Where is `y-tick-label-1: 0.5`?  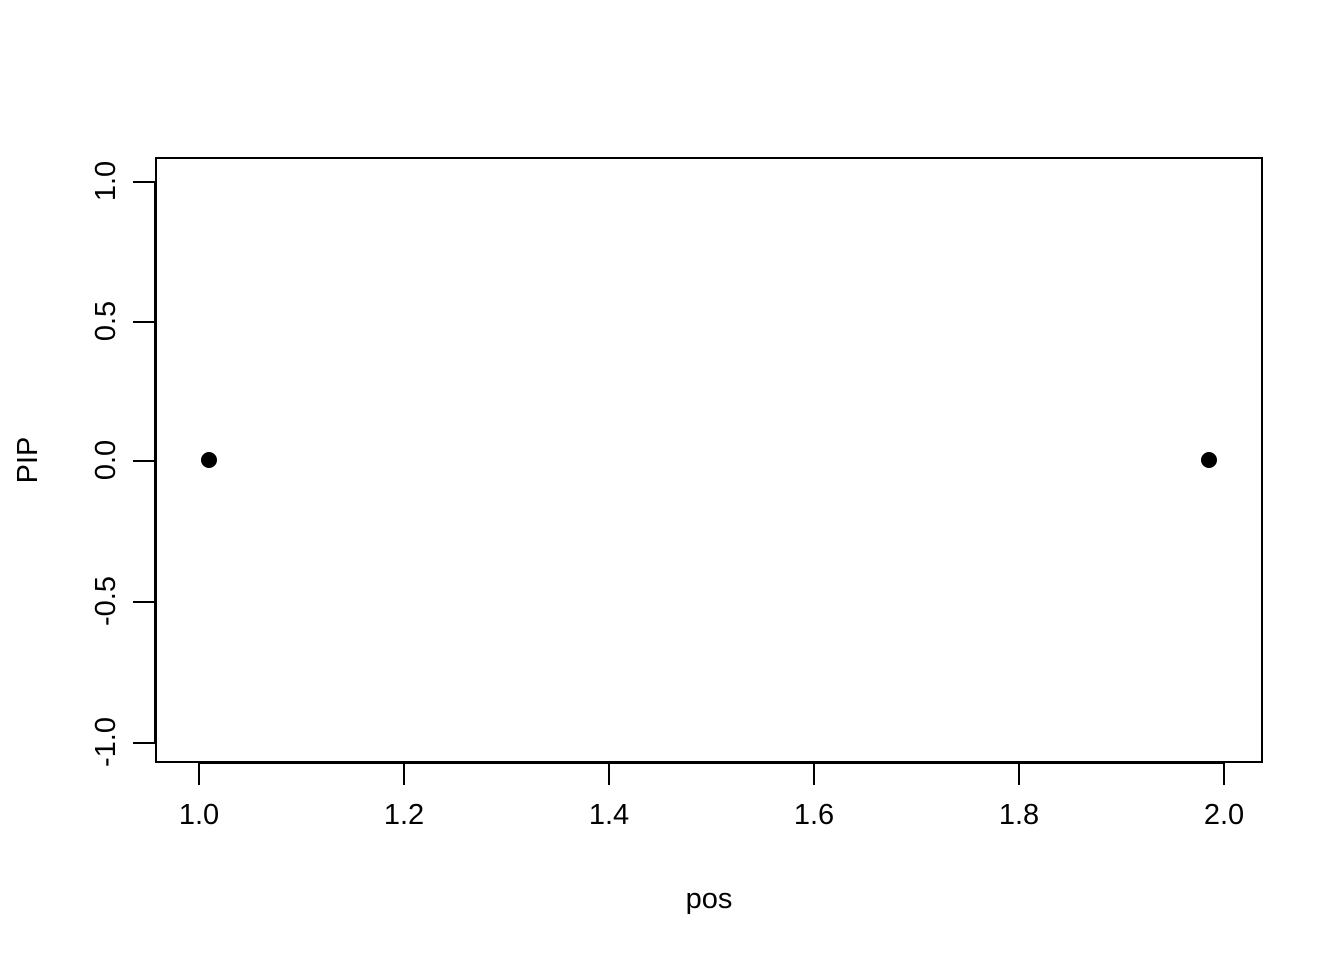 y-tick-label-1: 0.5 is located at coordinates (106, 321).